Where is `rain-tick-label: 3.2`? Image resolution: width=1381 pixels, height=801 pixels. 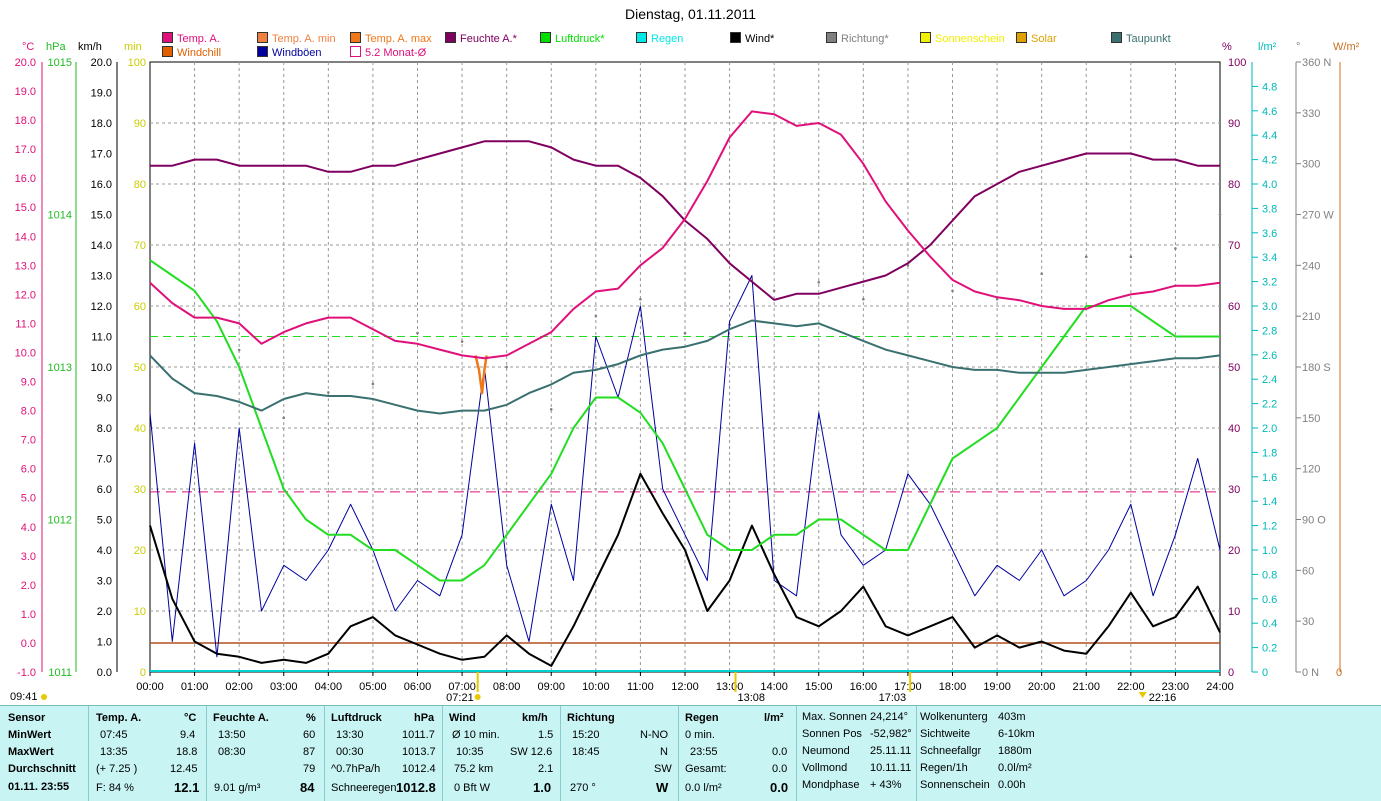 rain-tick-label: 3.2 is located at coordinates (1269, 283).